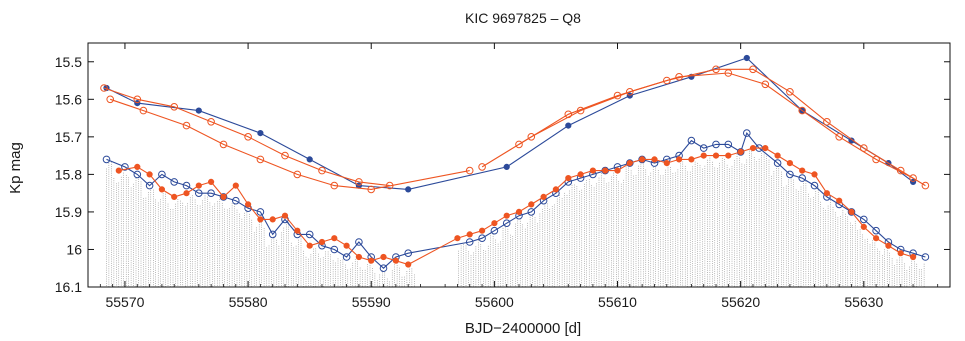  What do you see at coordinates (68, 212) in the screenshot?
I see `y-tick-label: 15.9` at bounding box center [68, 212].